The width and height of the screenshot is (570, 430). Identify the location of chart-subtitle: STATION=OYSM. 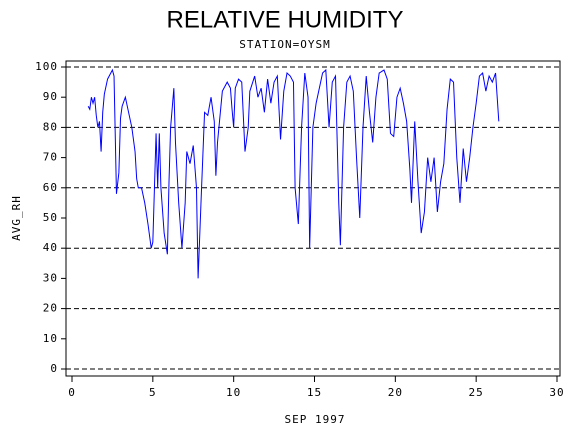
(284, 44).